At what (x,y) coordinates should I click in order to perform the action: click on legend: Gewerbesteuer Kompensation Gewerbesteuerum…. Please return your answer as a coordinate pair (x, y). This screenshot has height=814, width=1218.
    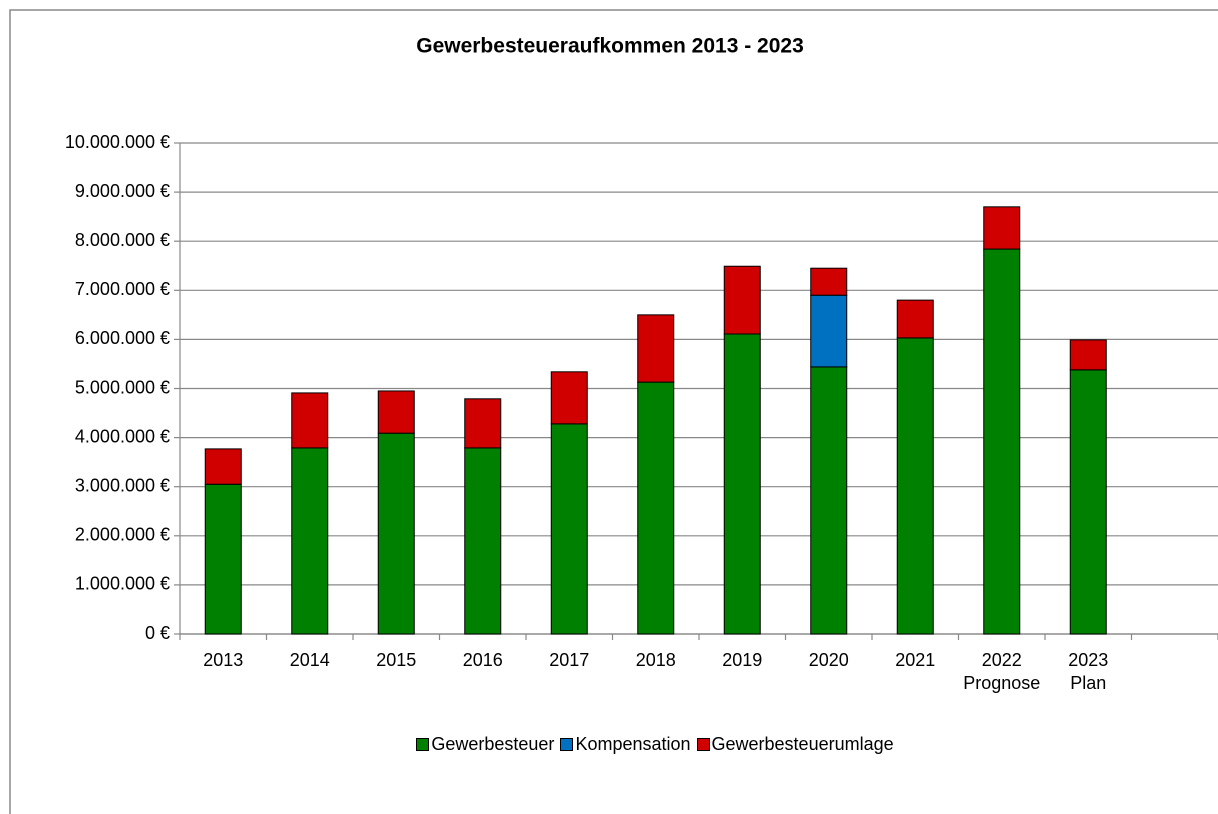
    Looking at the image, I should click on (609, 744).